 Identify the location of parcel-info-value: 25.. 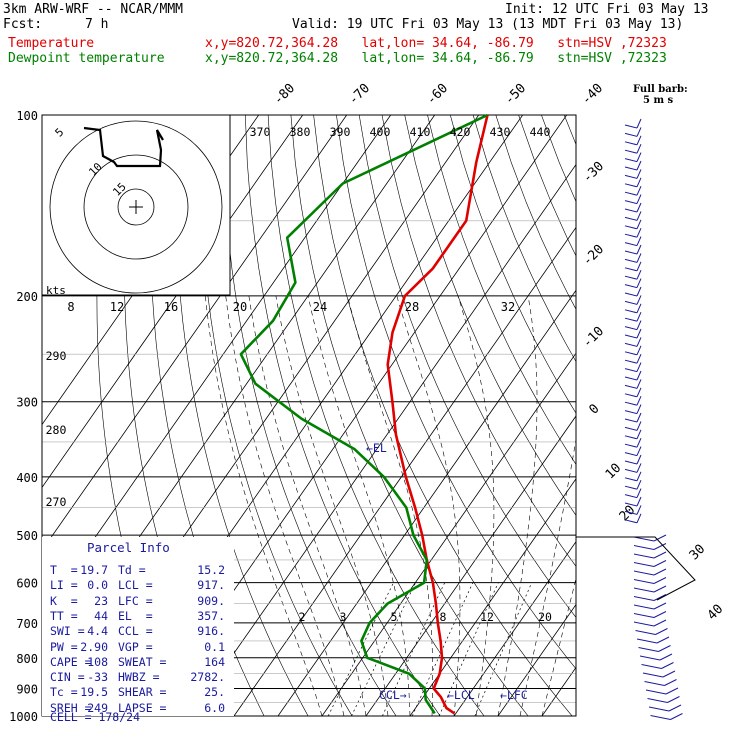
(214, 692).